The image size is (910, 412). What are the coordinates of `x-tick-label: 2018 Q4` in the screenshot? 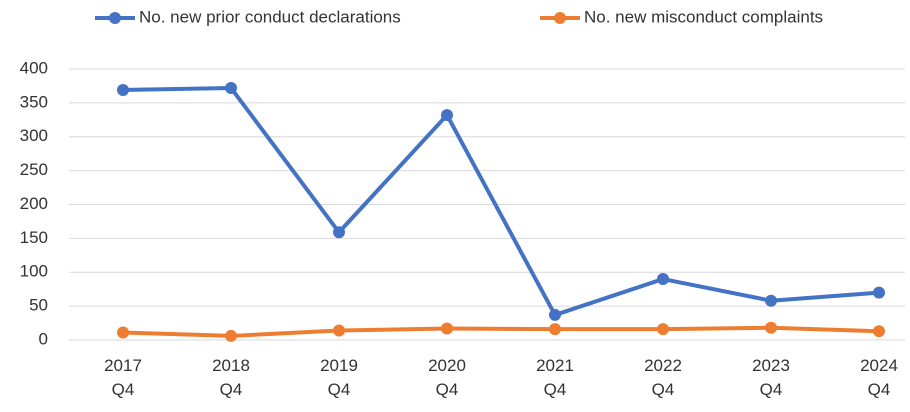 It's located at (231, 377).